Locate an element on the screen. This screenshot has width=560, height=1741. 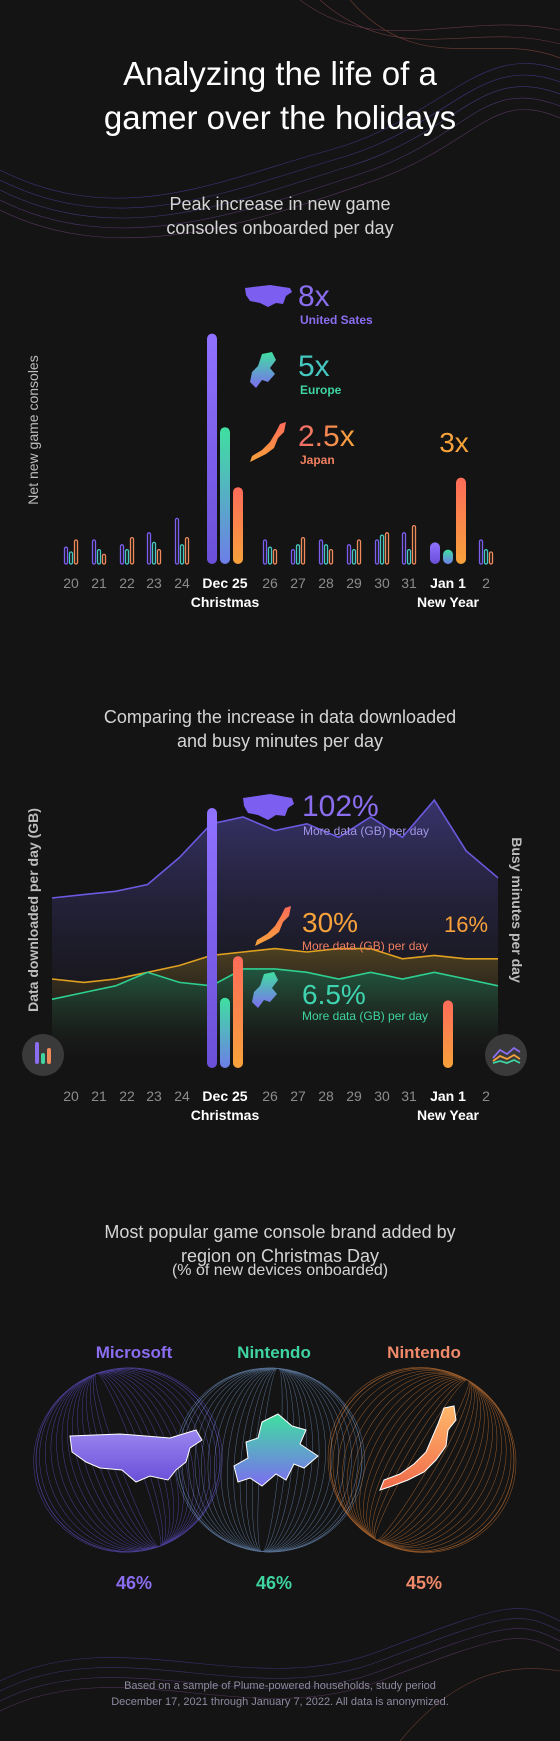
bar-24-united-sates is located at coordinates (177, 541).